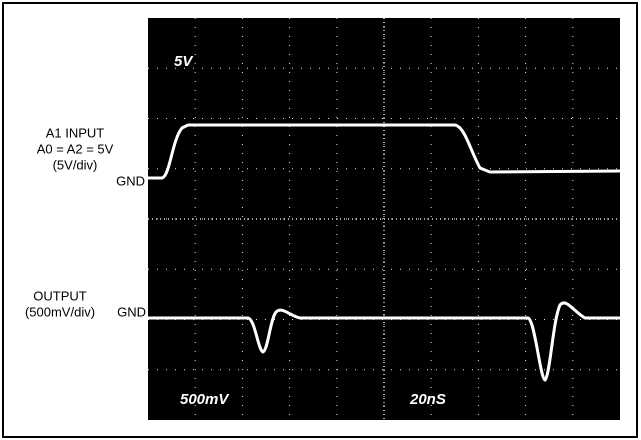 This screenshot has height=440, width=641. I want to click on time-label: 20nS, so click(427, 399).